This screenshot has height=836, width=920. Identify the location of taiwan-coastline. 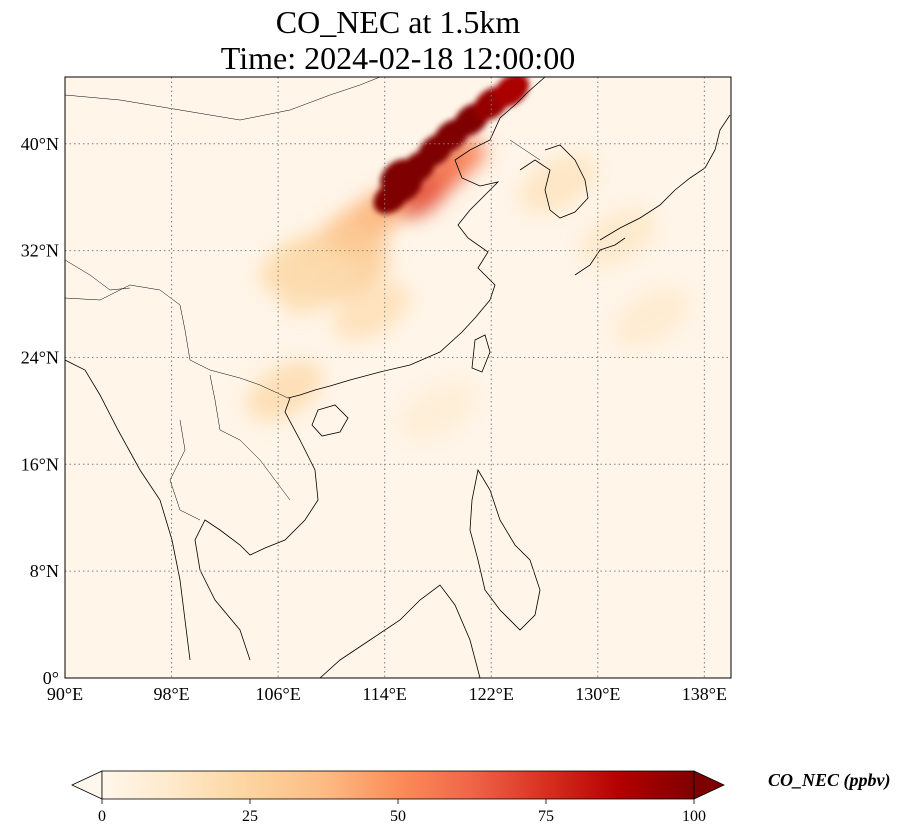
(481, 353).